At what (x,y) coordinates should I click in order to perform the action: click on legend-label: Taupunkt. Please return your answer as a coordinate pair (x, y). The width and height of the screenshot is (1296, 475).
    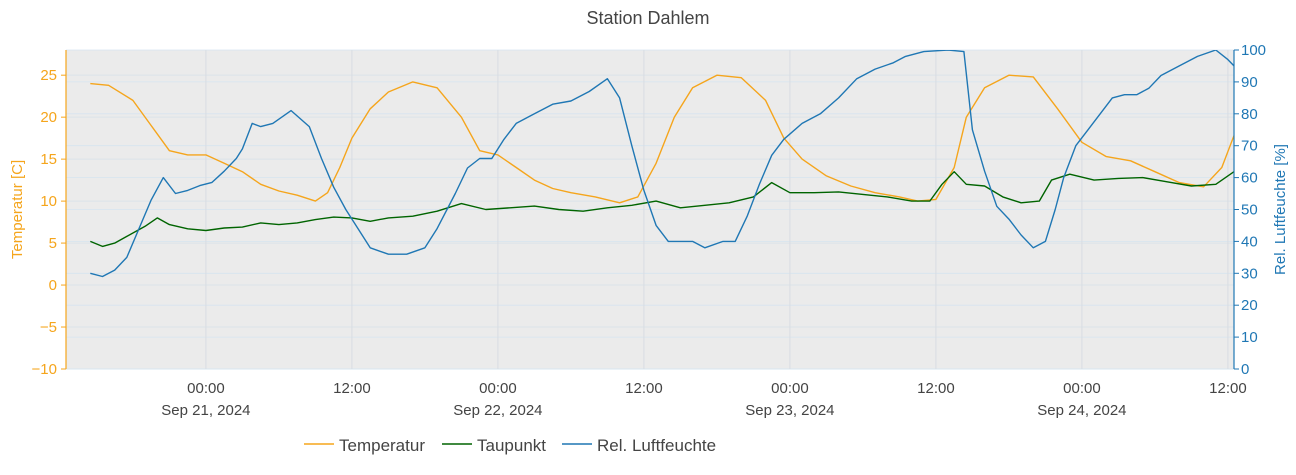
    Looking at the image, I should click on (511, 445).